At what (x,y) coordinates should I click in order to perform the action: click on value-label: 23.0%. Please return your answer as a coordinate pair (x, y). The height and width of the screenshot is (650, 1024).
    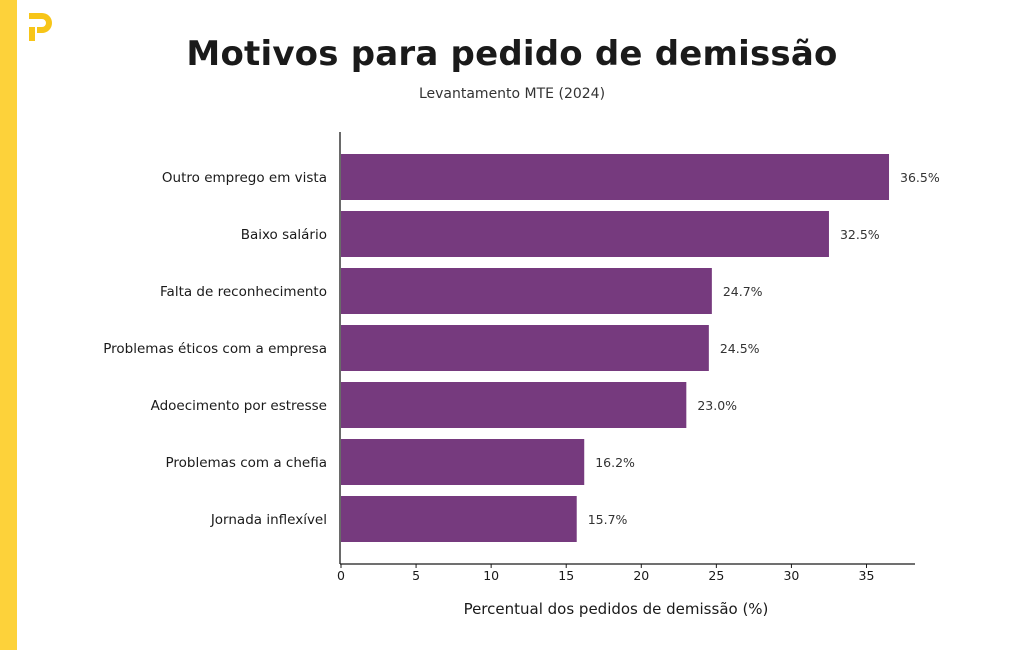
    Looking at the image, I should click on (717, 405).